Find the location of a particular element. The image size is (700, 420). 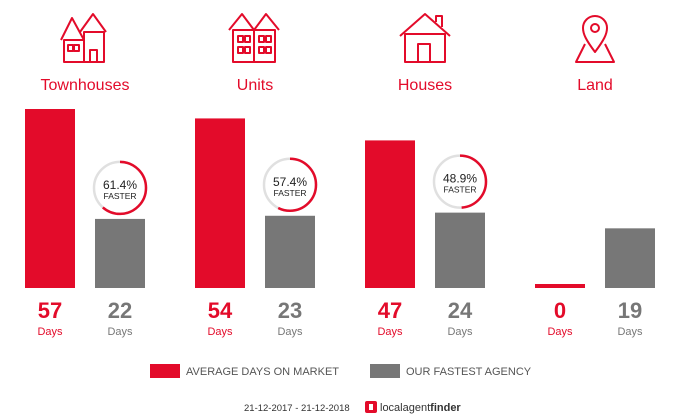

value-average-houses: 47 is located at coordinates (390, 310).